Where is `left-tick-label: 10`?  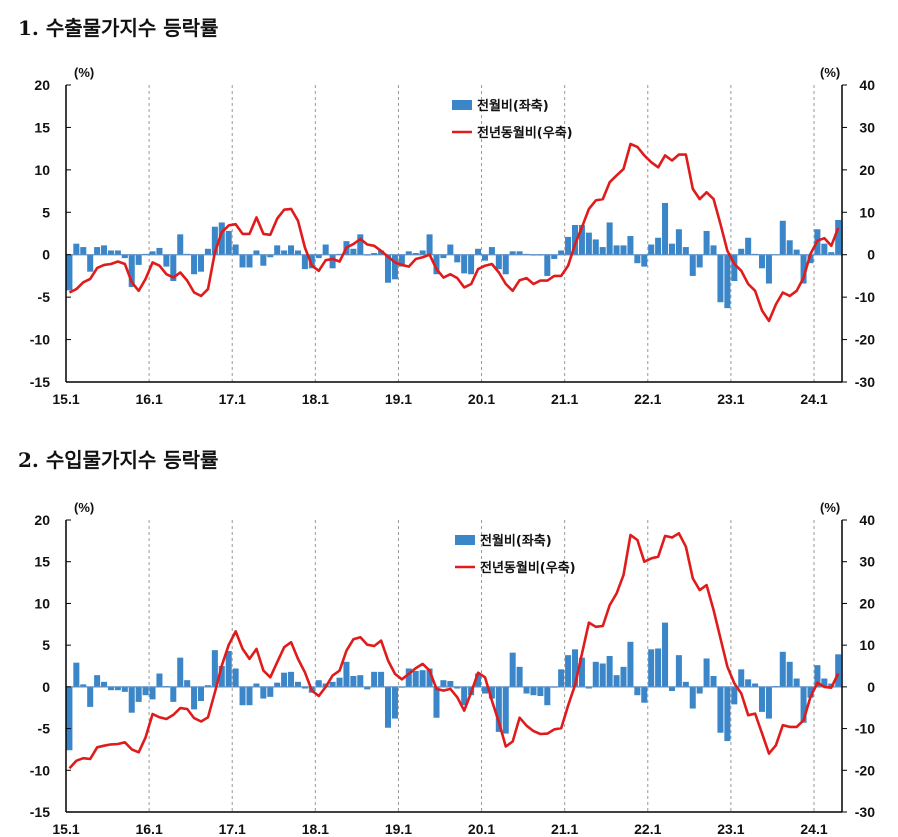 left-tick-label: 10 is located at coordinates (42, 603).